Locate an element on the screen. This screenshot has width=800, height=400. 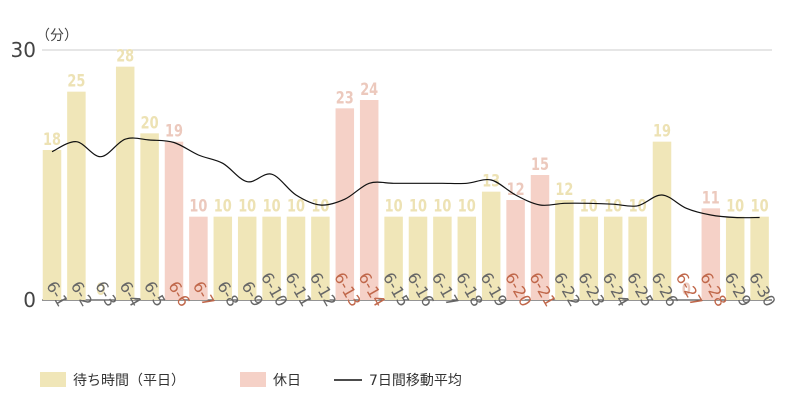
legend-label-holiday: 休日 is located at coordinates (287, 381).